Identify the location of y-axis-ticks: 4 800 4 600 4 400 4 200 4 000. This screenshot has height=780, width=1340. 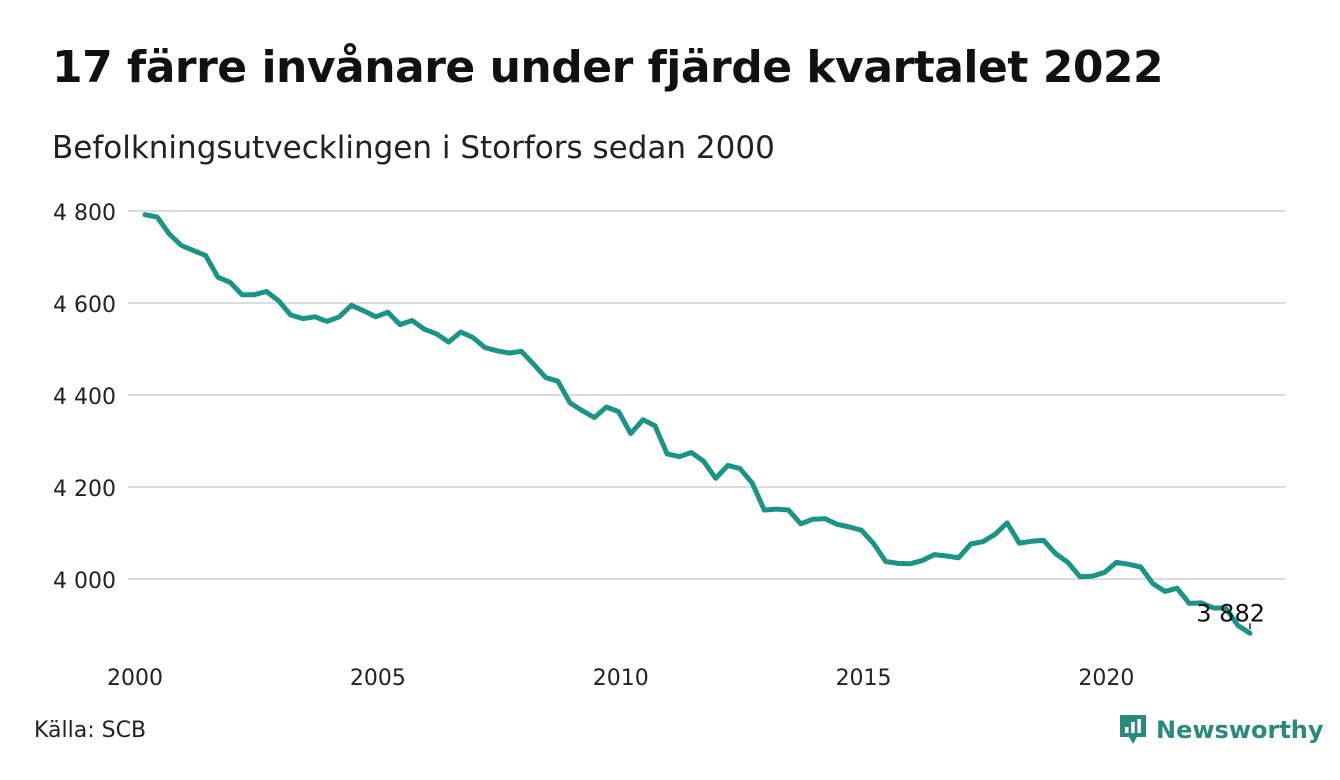
(84, 397).